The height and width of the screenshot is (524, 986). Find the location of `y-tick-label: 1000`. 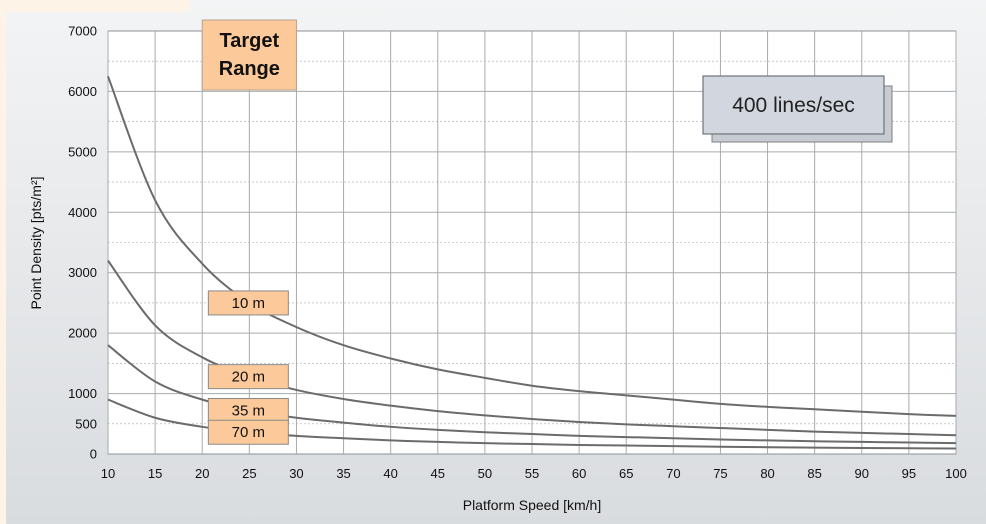

y-tick-label: 1000 is located at coordinates (82, 393).